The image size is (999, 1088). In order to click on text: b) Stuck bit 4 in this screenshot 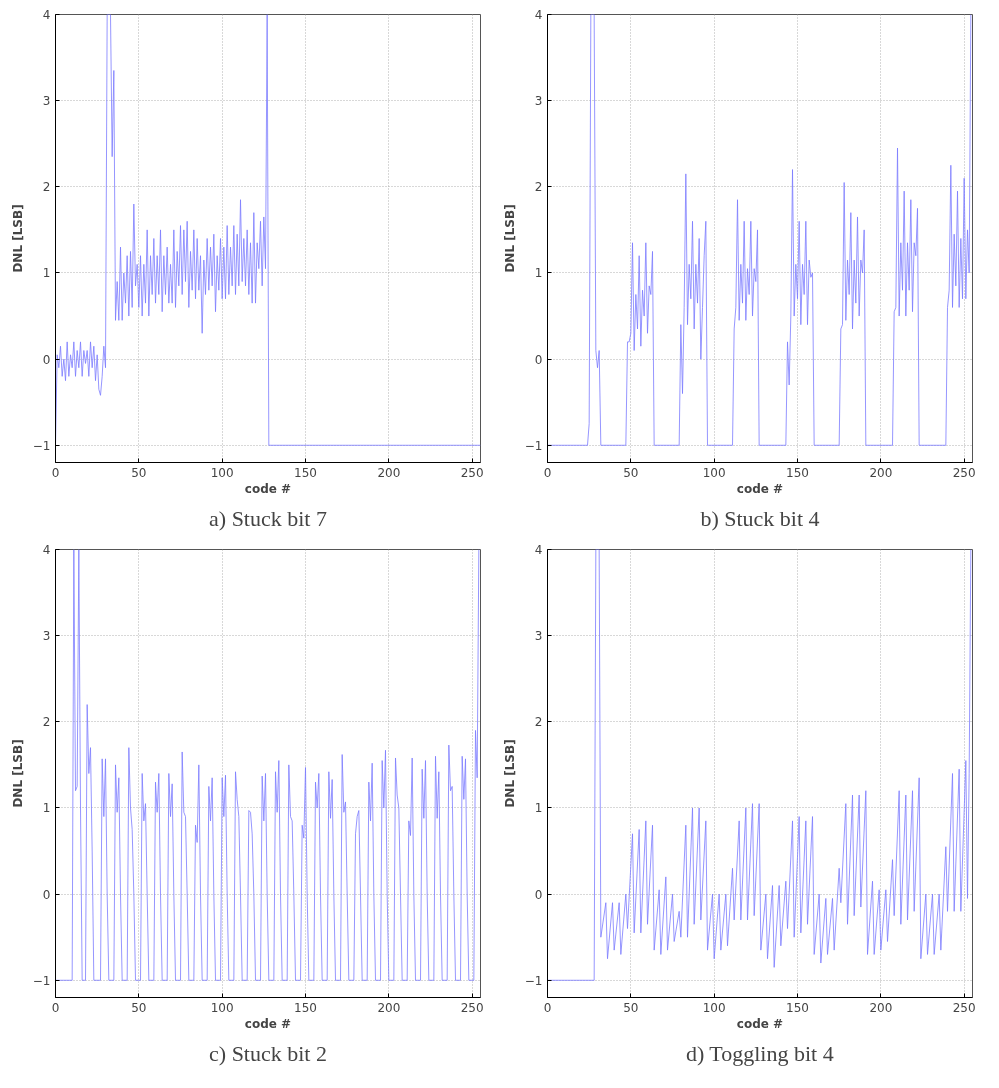, I will do `click(760, 518)`.